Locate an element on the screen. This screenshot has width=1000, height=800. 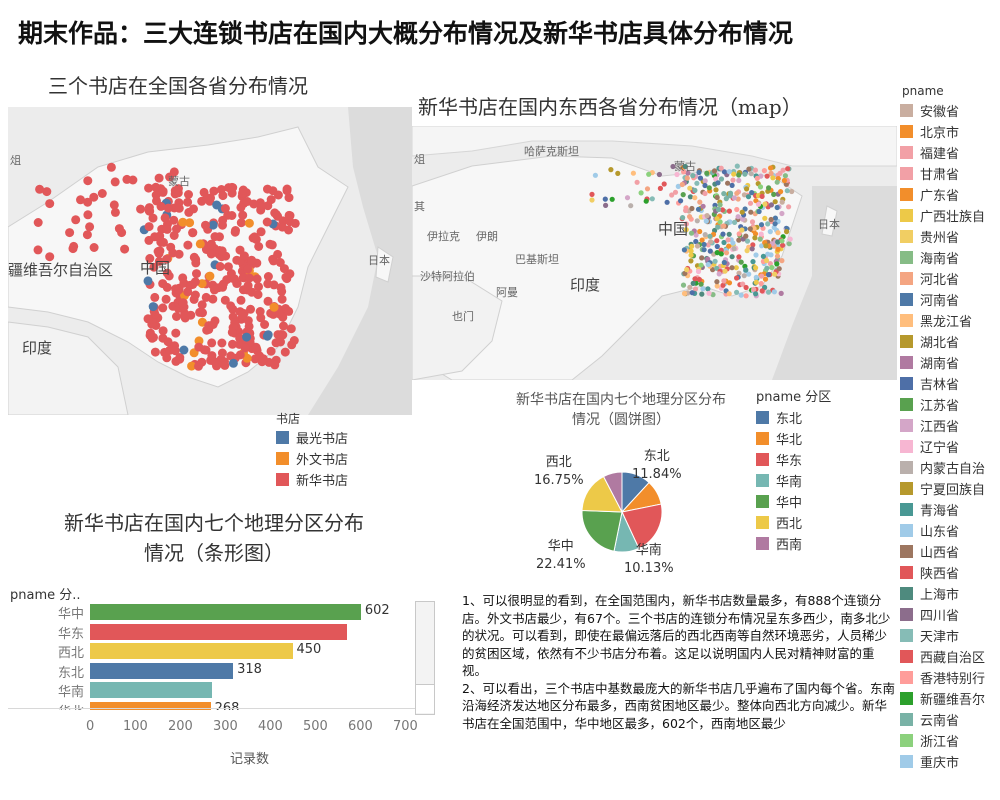
province-legend-item: 北京市 is located at coordinates (950, 131).